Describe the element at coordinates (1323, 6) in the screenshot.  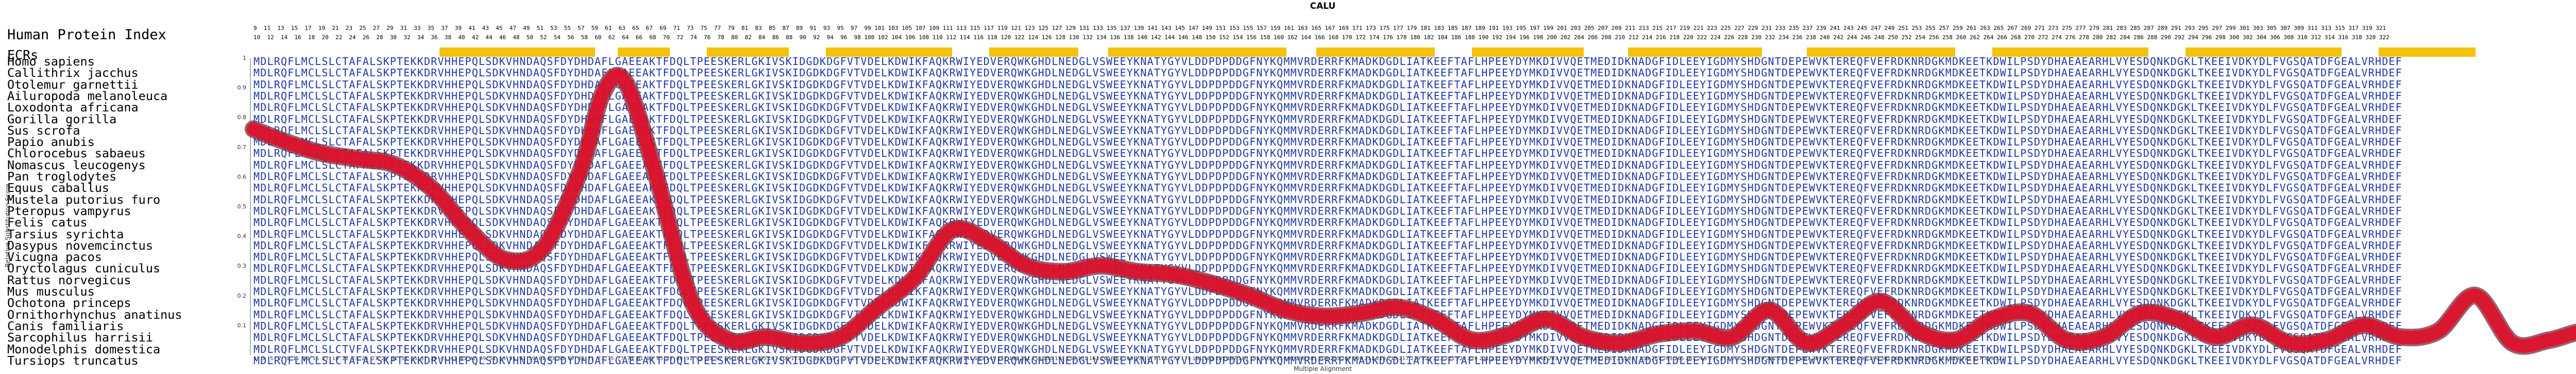
I see `chart-title: CALU` at that location.